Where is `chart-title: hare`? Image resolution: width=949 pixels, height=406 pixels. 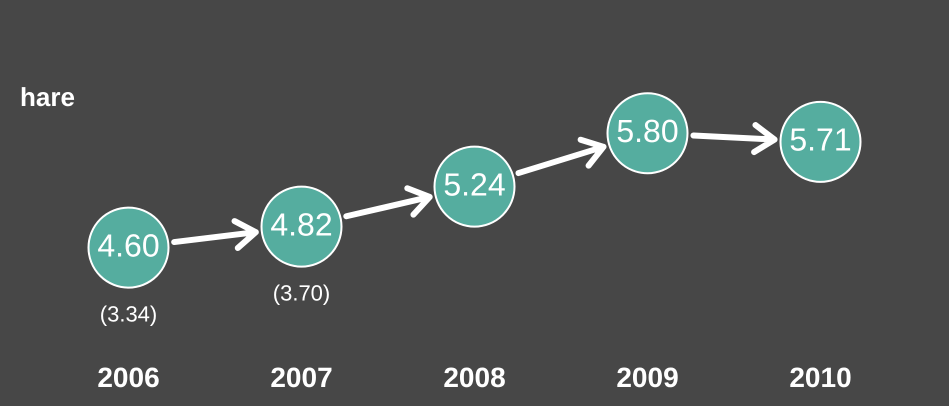 chart-title: hare is located at coordinates (47, 97).